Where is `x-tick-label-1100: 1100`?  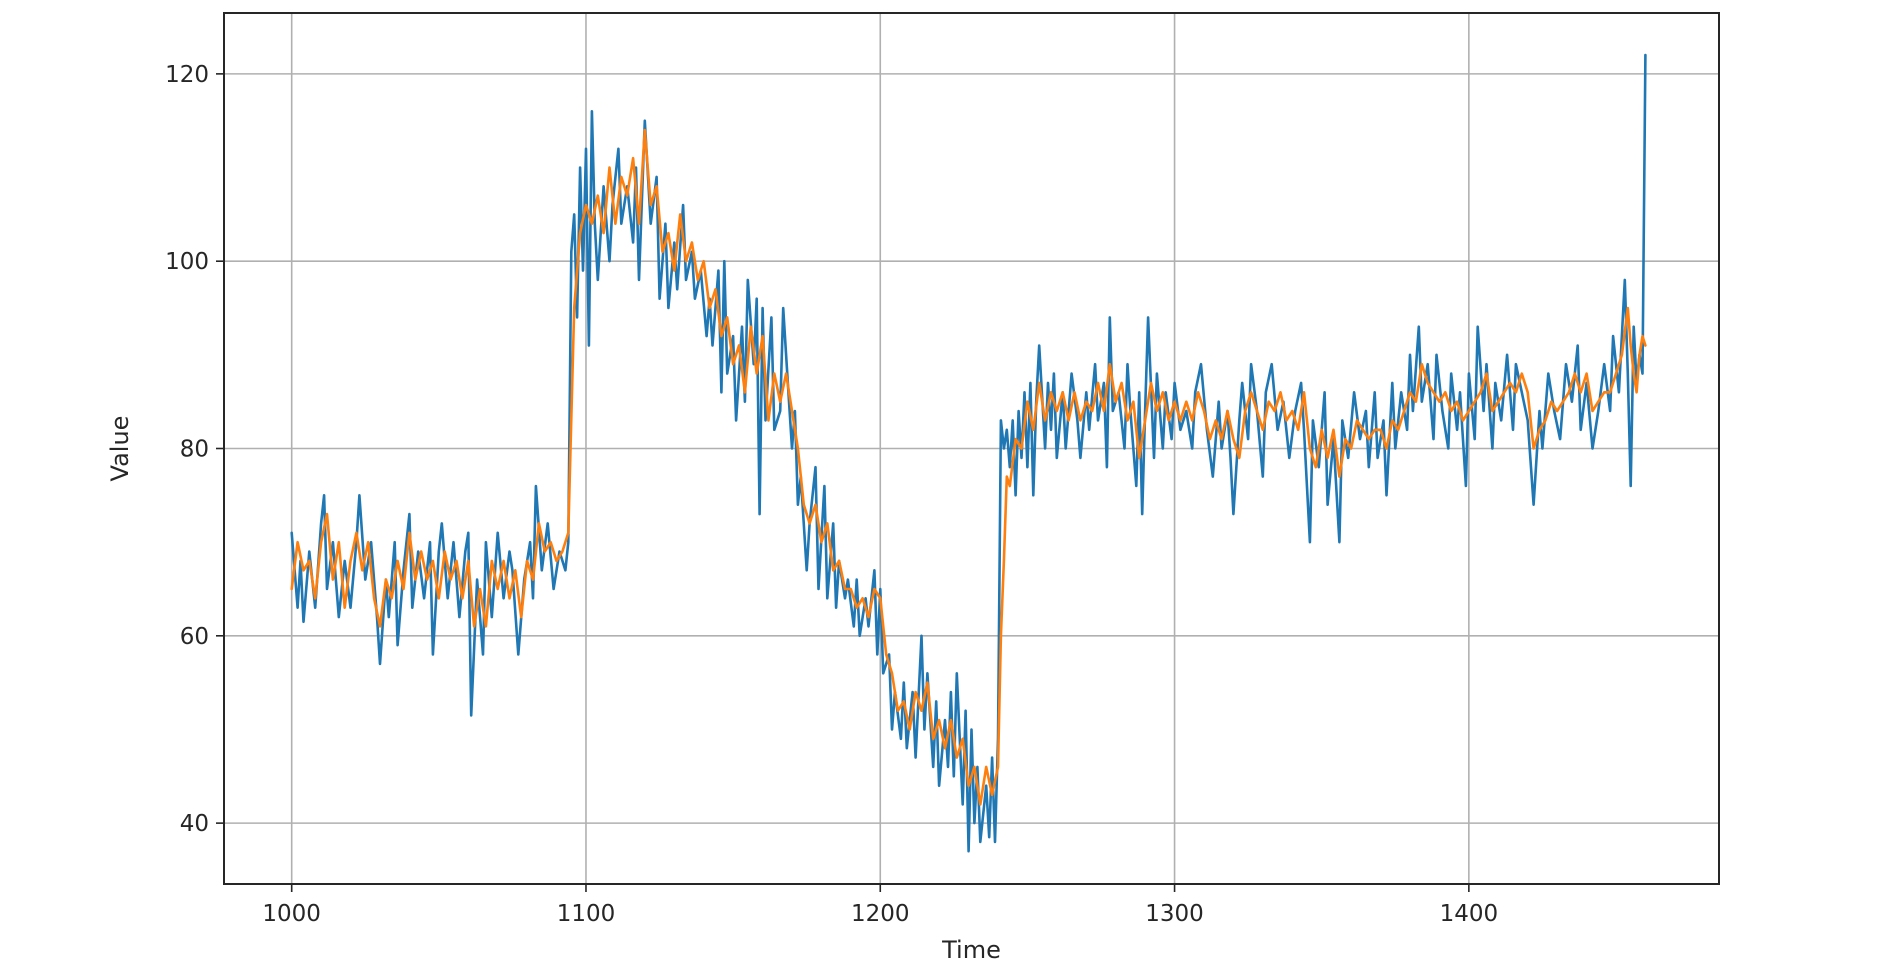 x-tick-label-1100: 1100 is located at coordinates (586, 914).